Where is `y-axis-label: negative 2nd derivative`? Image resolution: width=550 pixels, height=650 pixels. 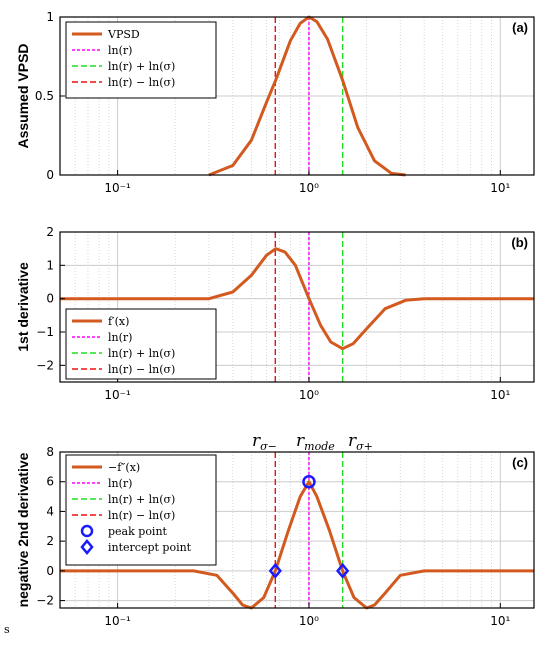 y-axis-label: negative 2nd derivative is located at coordinates (23, 529).